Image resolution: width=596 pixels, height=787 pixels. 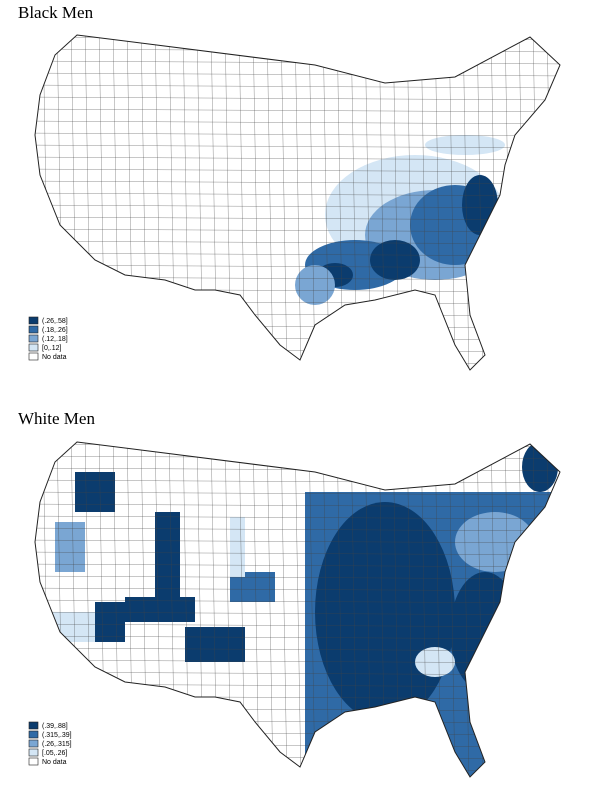 What do you see at coordinates (54, 753) in the screenshot?
I see `legend-label: [.05,.26]` at bounding box center [54, 753].